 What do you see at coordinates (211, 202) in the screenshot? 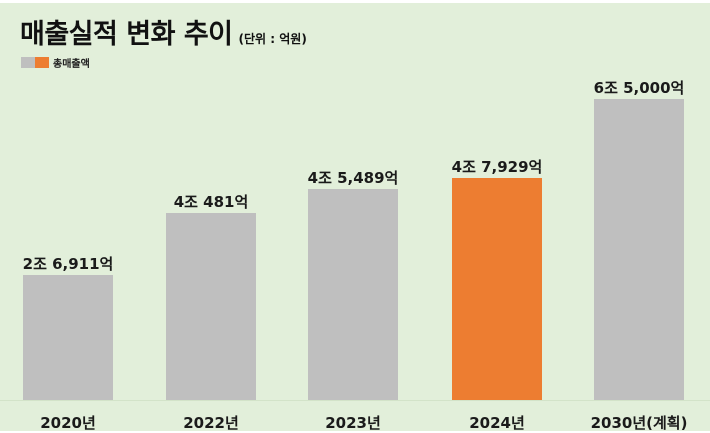
I see `data-label: 4조 481억` at bounding box center [211, 202].